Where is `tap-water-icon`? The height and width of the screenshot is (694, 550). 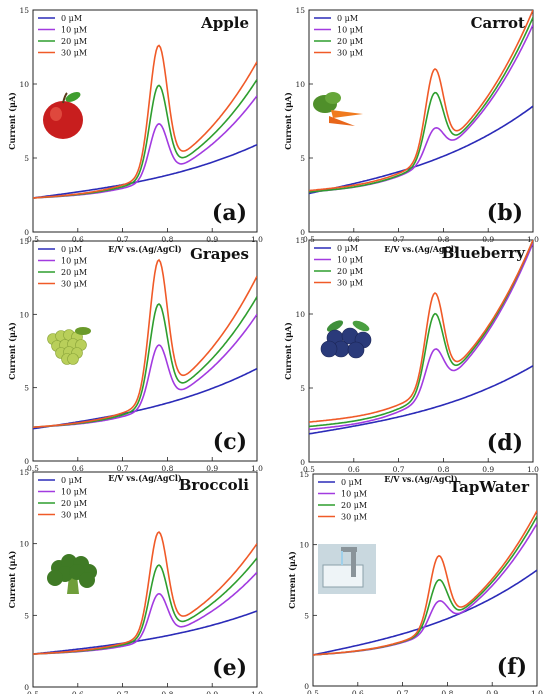 tap-water-icon is located at coordinates (347, 569).